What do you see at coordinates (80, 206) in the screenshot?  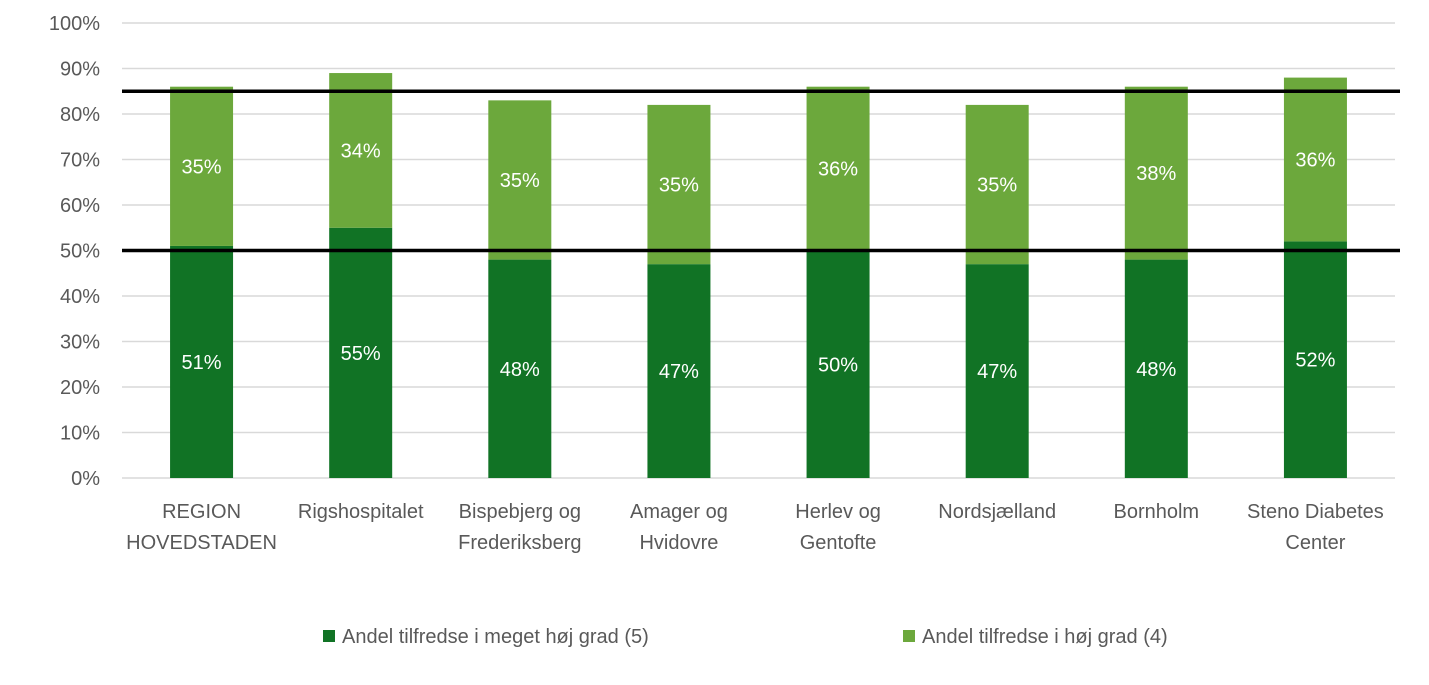 I see `y-tick-label: 60%` at bounding box center [80, 206].